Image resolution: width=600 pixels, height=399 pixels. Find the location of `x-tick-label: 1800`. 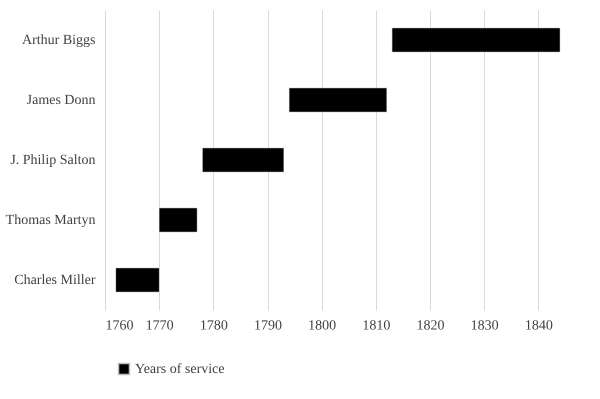

x-tick-label: 1800 is located at coordinates (322, 326).